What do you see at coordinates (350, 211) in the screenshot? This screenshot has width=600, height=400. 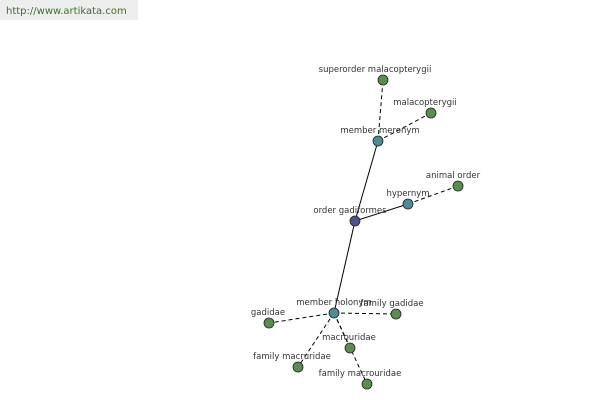 I see `node-label: order gadiformes` at bounding box center [350, 211].